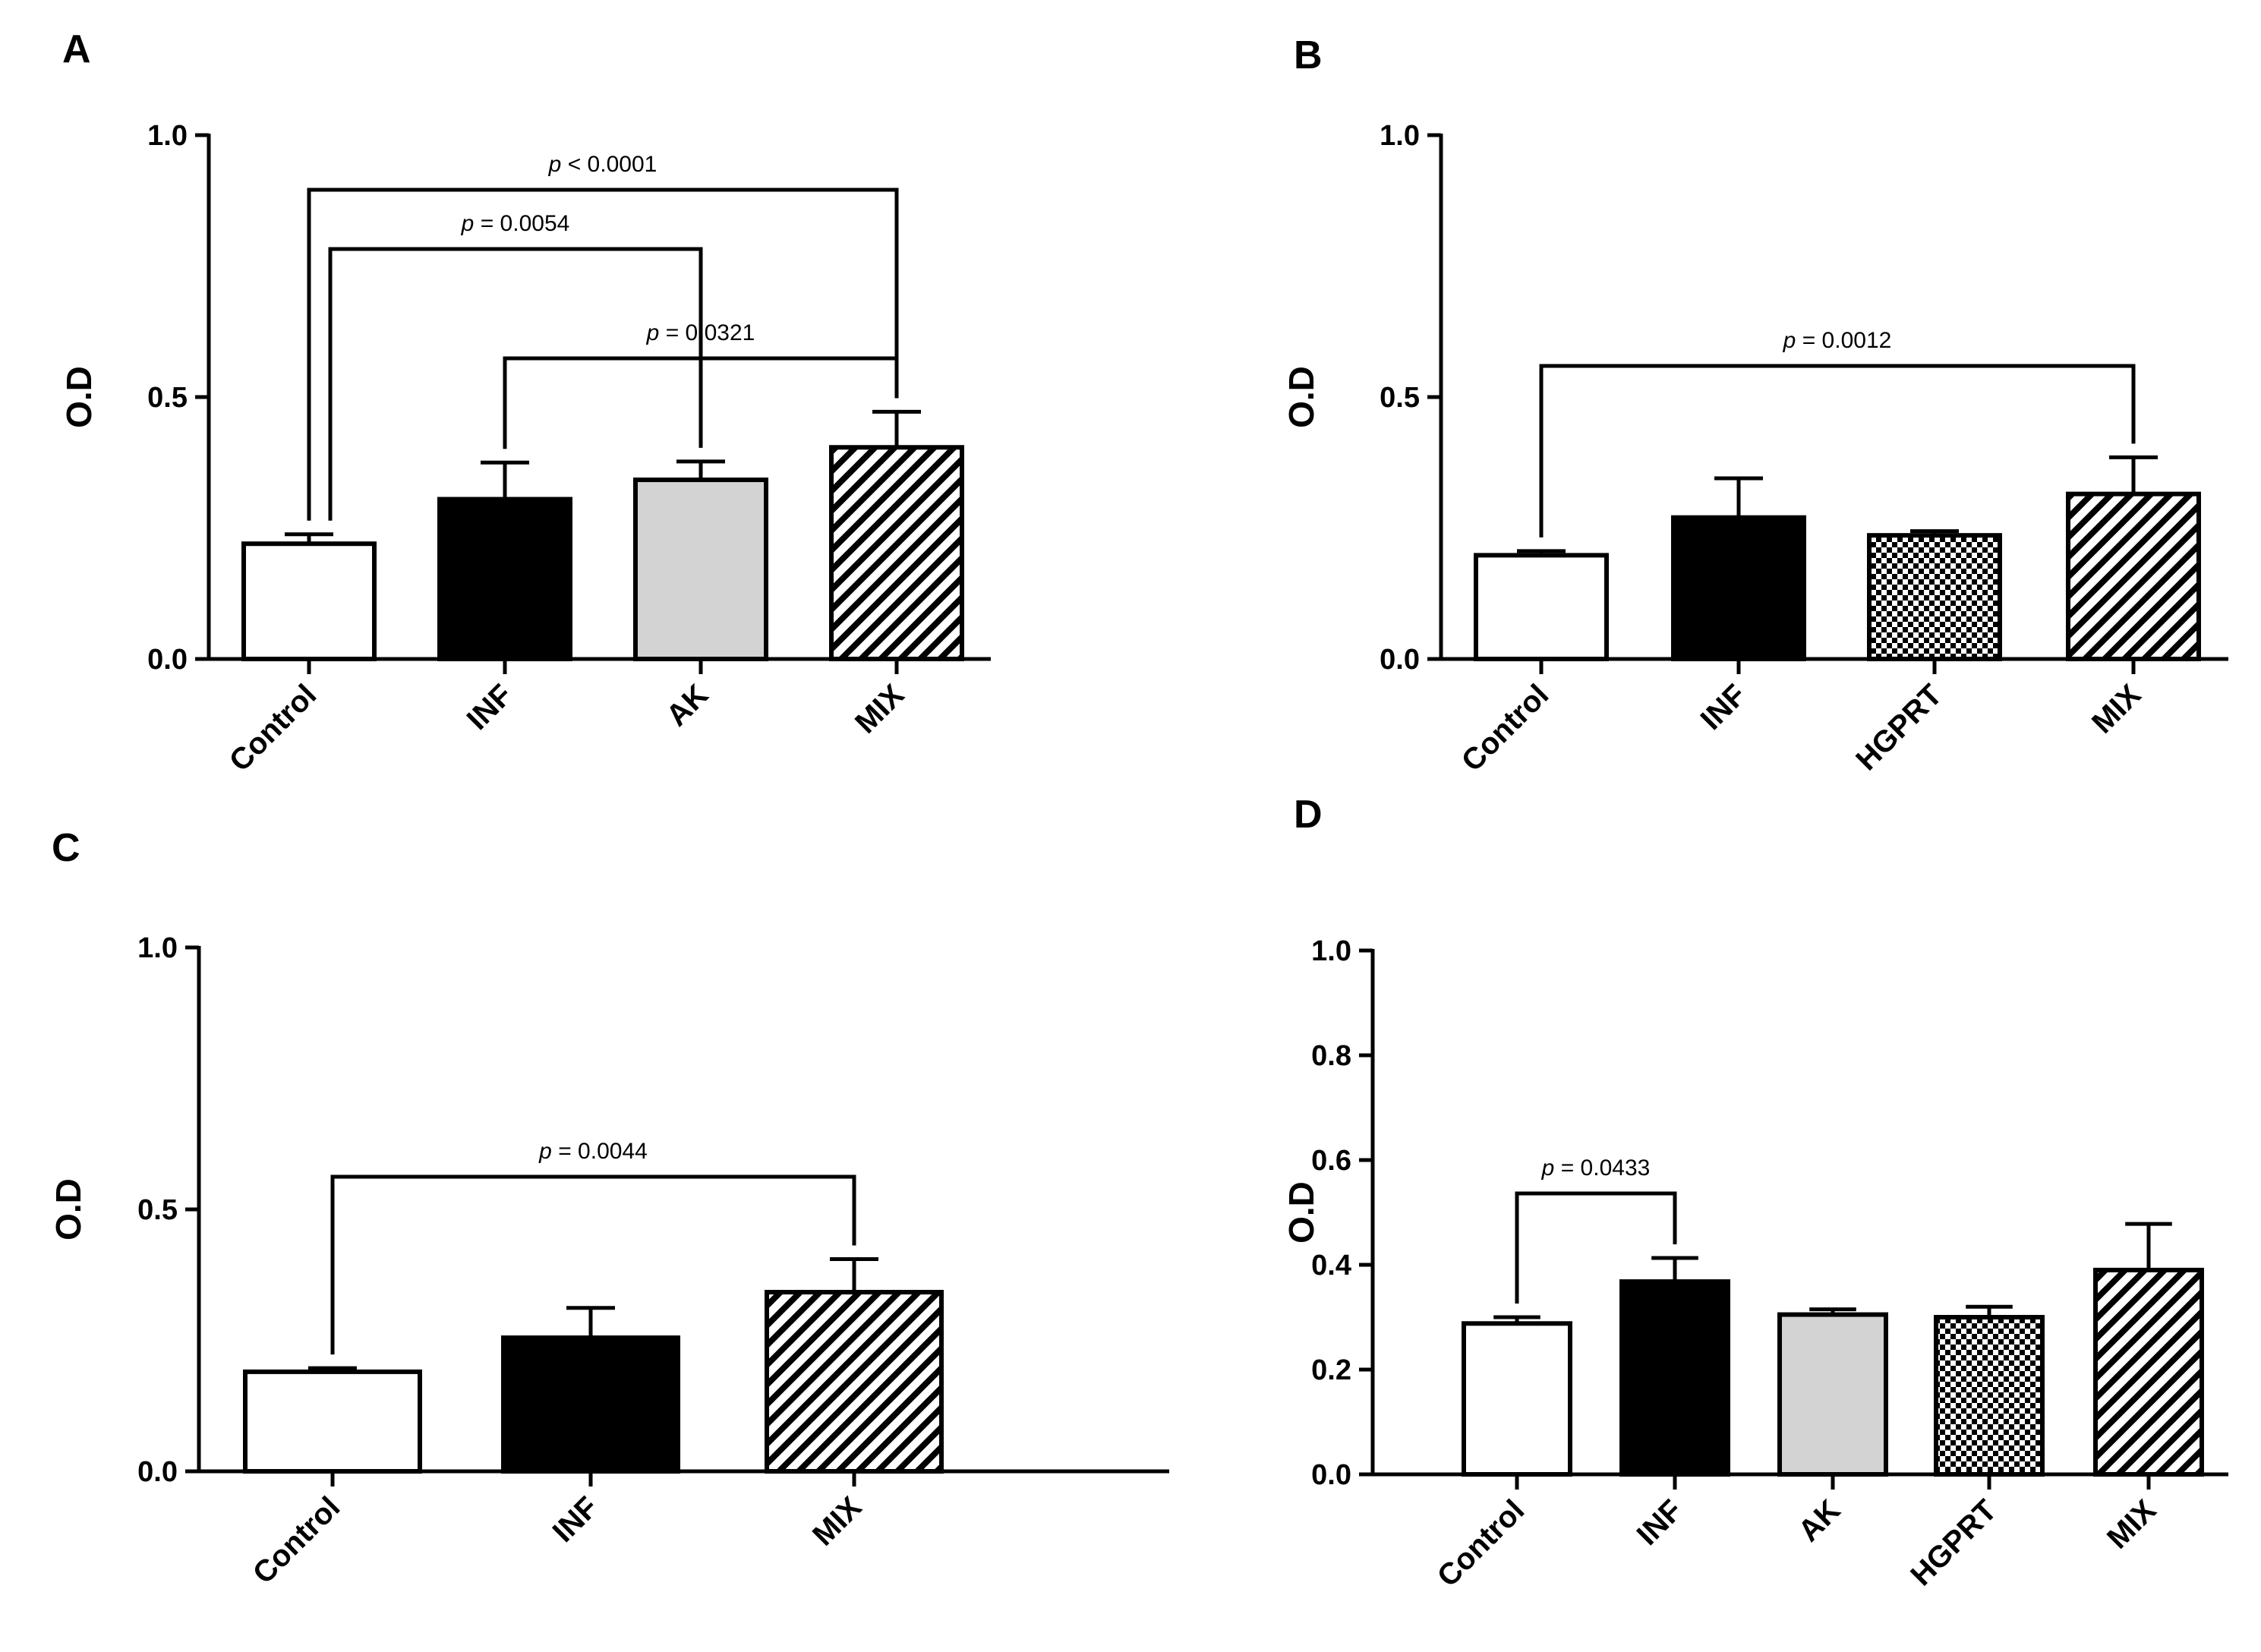 The width and height of the screenshot is (2261, 1652). Describe the element at coordinates (602, 164) in the screenshot. I see `p-value-label: p < 0.0001` at that location.